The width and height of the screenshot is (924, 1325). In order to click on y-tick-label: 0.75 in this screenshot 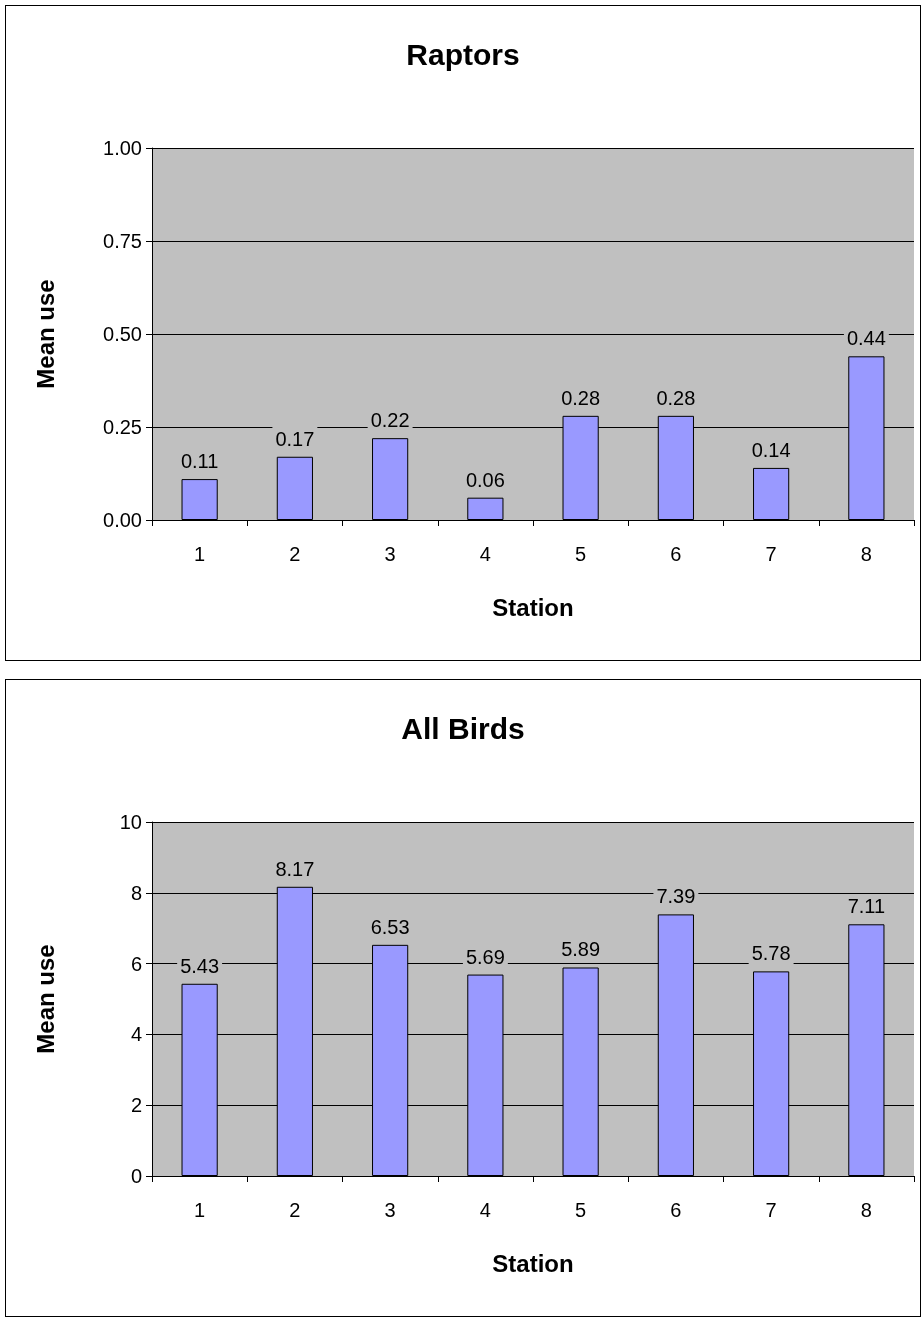, I will do `click(122, 241)`.